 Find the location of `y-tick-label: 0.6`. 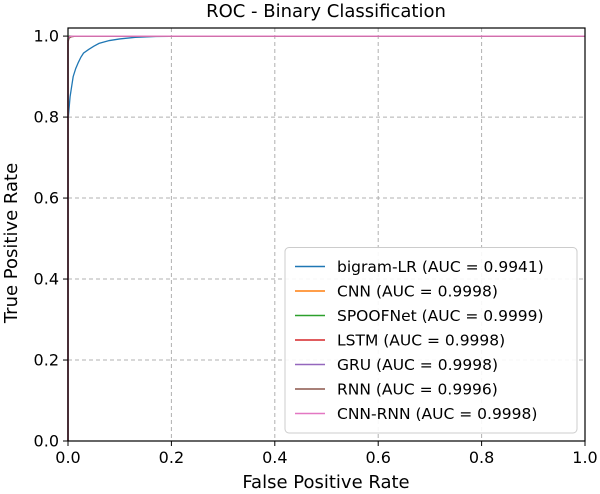

y-tick-label: 0.6 is located at coordinates (46, 198).